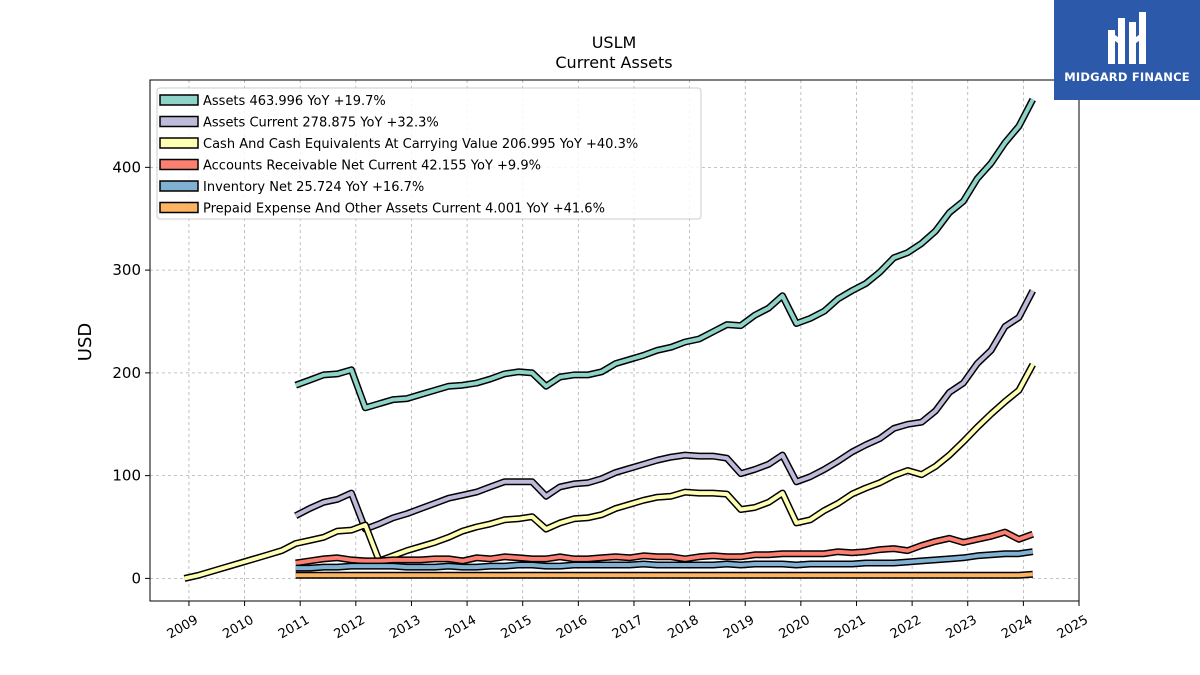 The width and height of the screenshot is (1200, 675). I want to click on y-tick-label: 200, so click(126, 373).